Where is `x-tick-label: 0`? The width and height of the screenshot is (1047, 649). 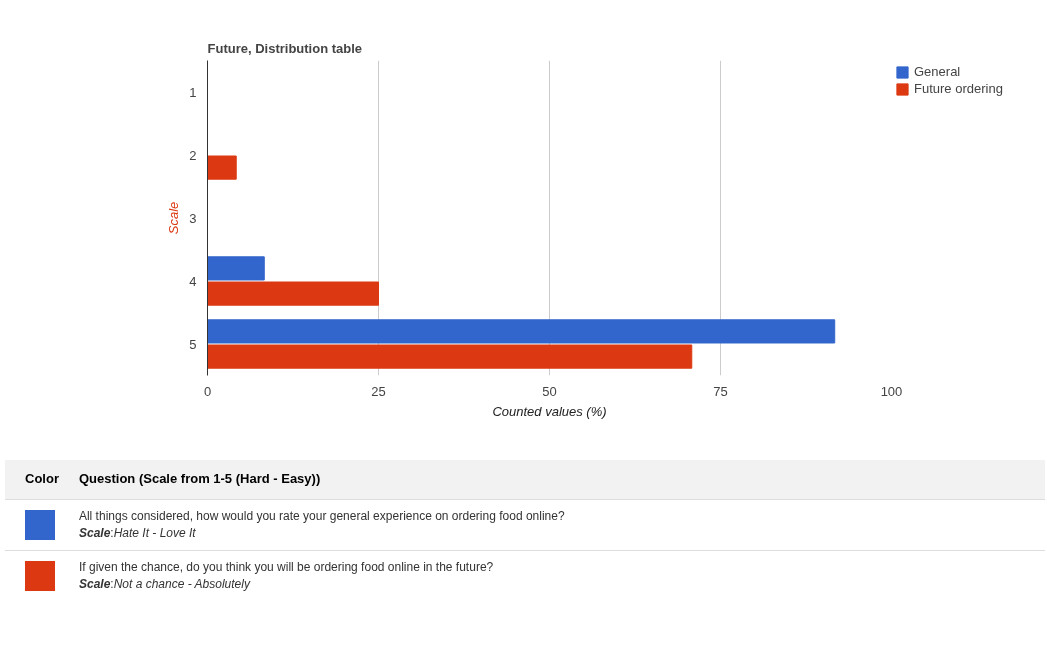 x-tick-label: 0 is located at coordinates (207, 391).